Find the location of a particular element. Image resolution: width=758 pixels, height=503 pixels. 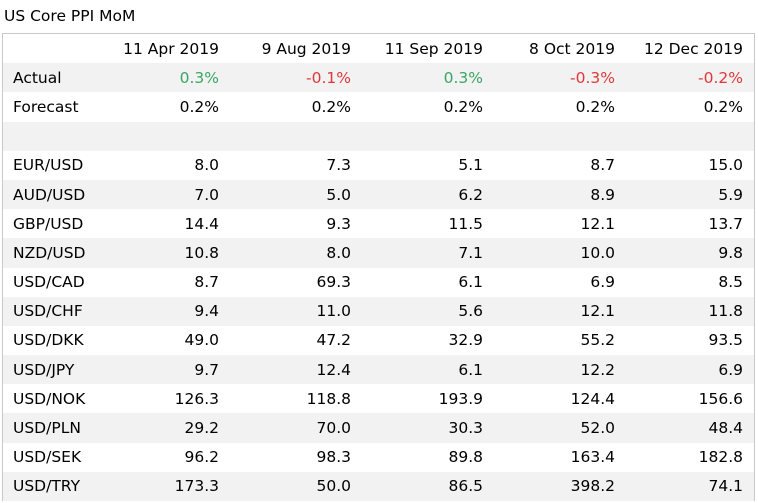

pair-value: 124.4 is located at coordinates (592, 398).